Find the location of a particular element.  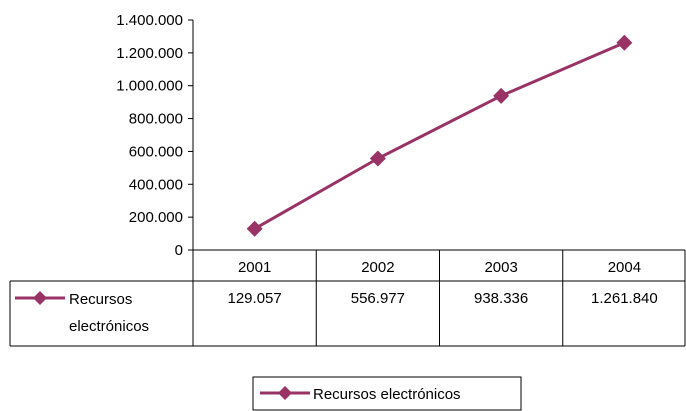

x-tick-label: 2002 is located at coordinates (377, 267).